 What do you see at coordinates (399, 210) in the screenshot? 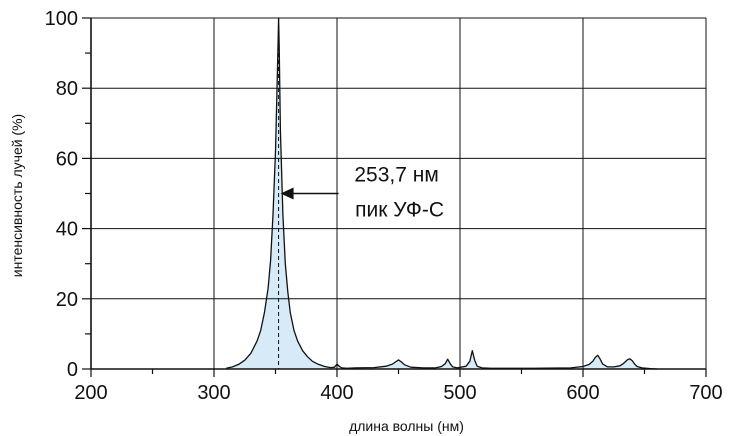
I see `annotation-peak-label: пик УФ-С` at bounding box center [399, 210].